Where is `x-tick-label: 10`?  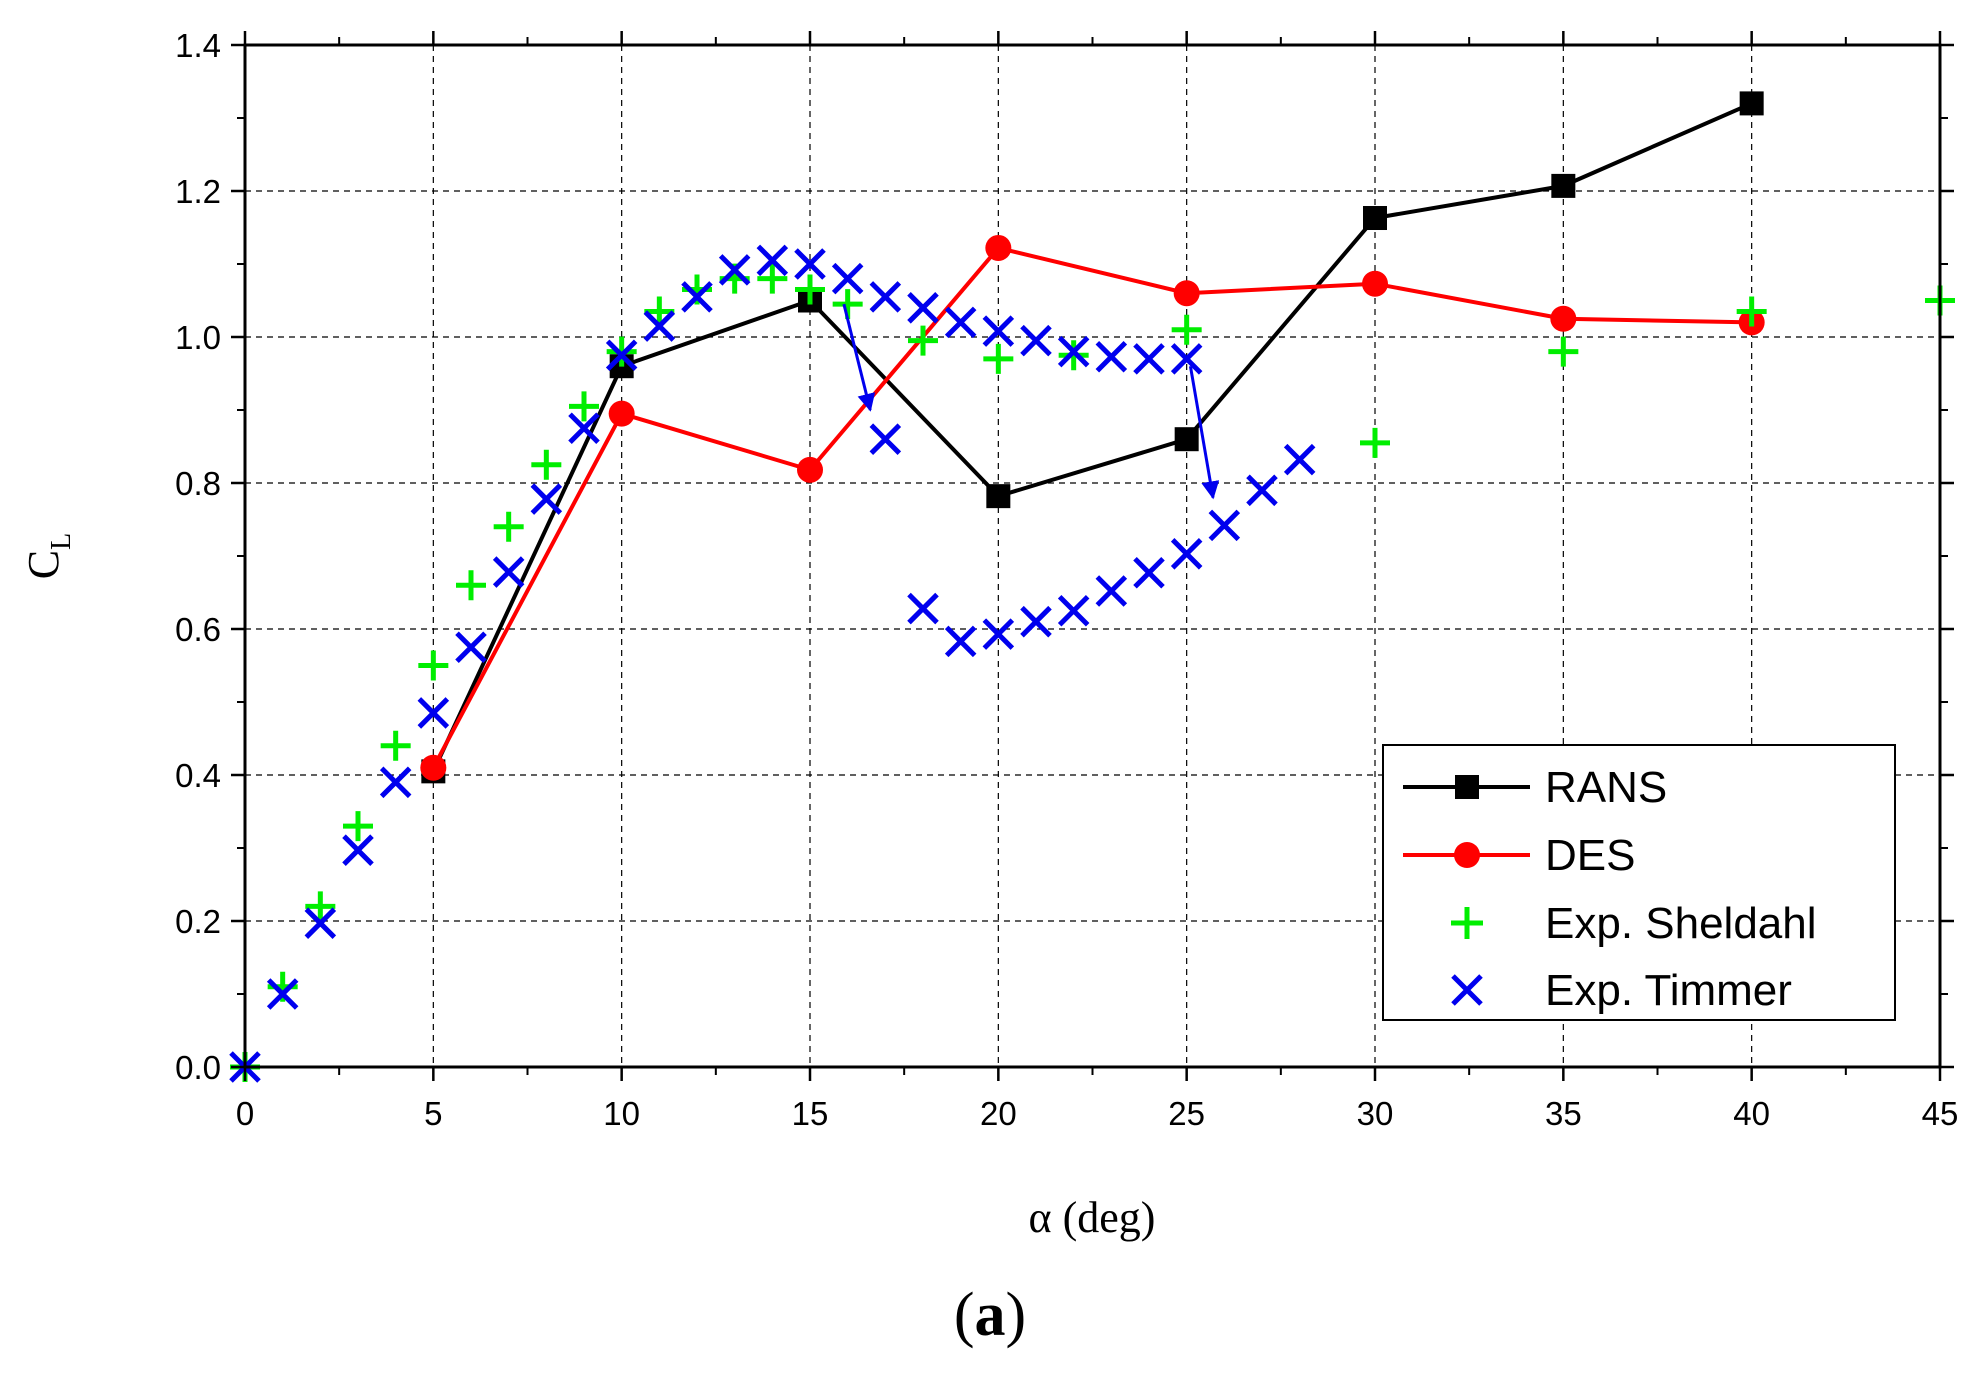
x-tick-label: 10 is located at coordinates (621, 1113).